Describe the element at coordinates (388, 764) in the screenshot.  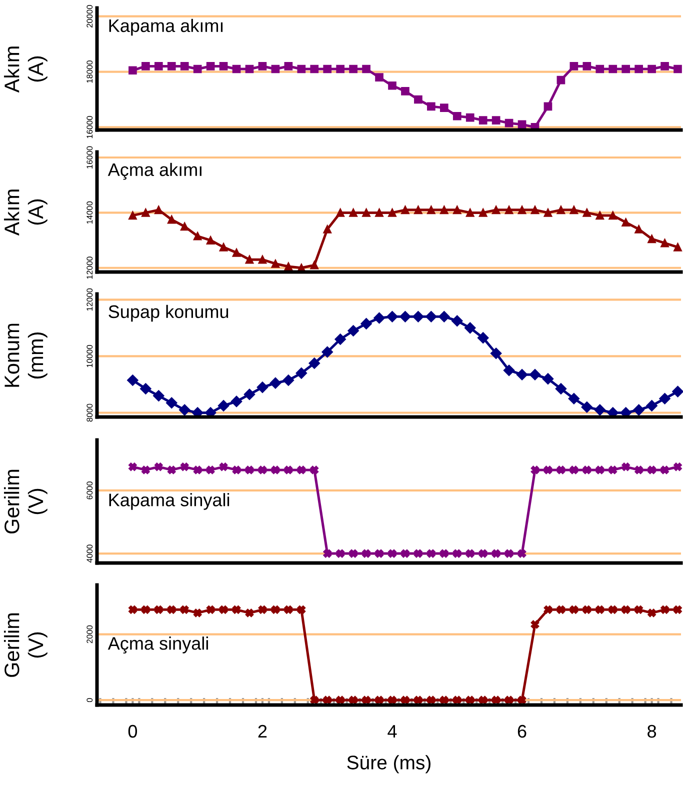
I see `x-axis-title: Süre (ms)` at that location.